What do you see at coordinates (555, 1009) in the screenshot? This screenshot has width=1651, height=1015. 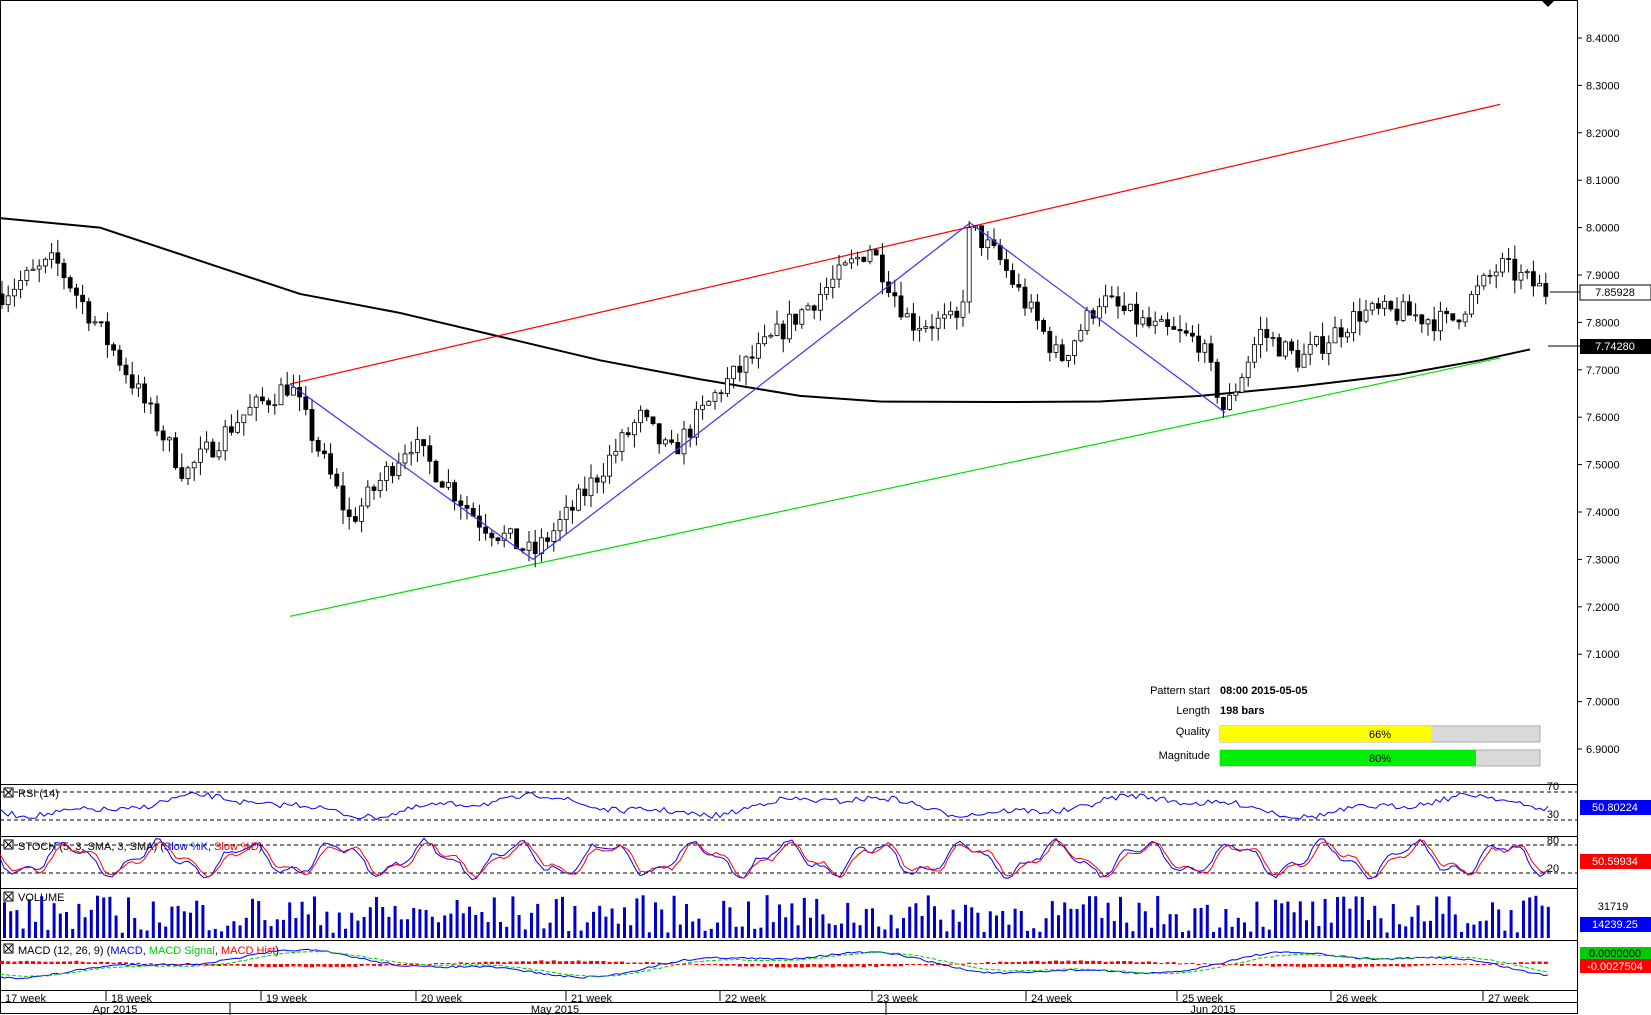 I see `month-label: May 2015` at bounding box center [555, 1009].